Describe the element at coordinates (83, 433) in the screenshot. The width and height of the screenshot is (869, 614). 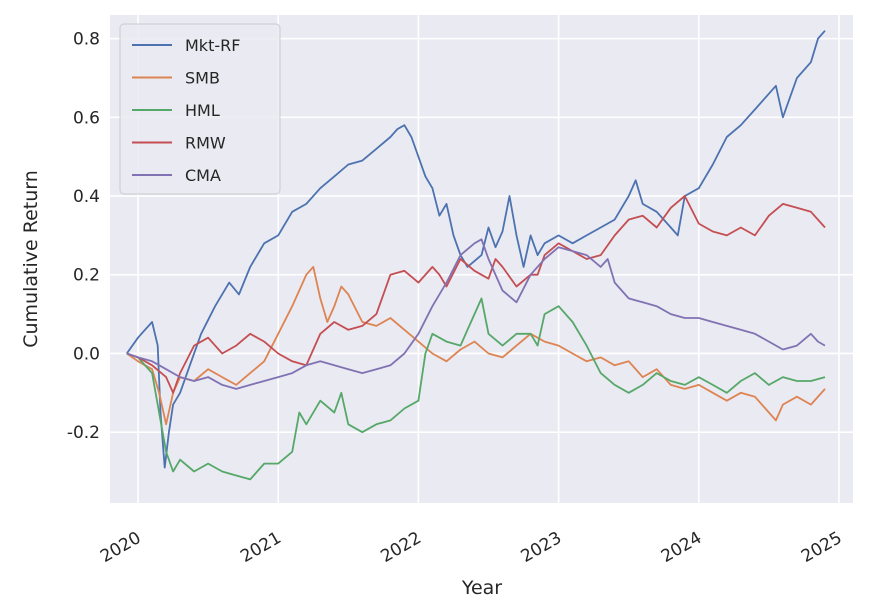
I see `y-tick-label: -0.2` at that location.